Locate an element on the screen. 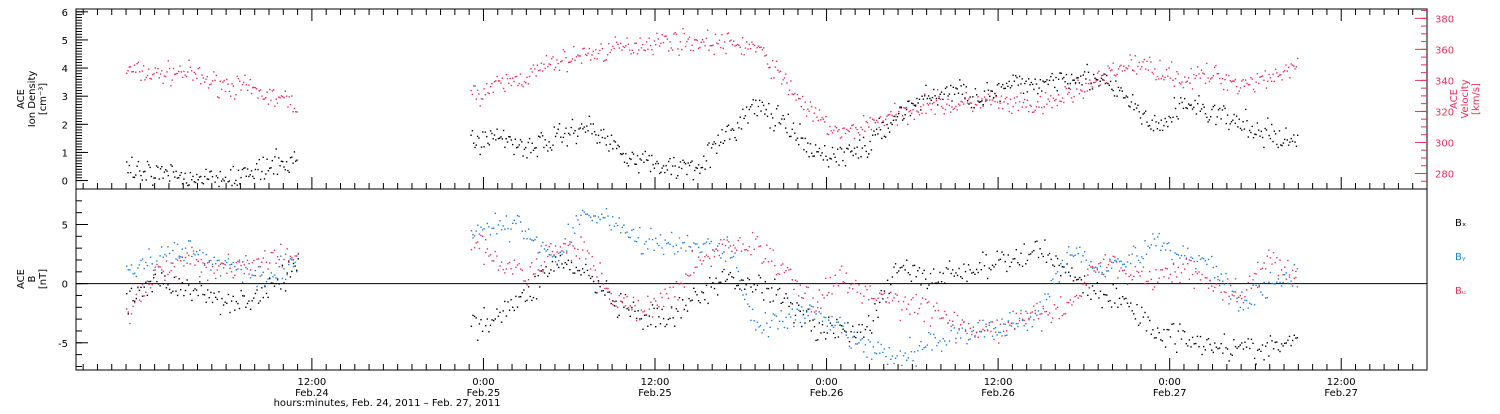  legend-bx: Bₓ is located at coordinates (1460, 223).